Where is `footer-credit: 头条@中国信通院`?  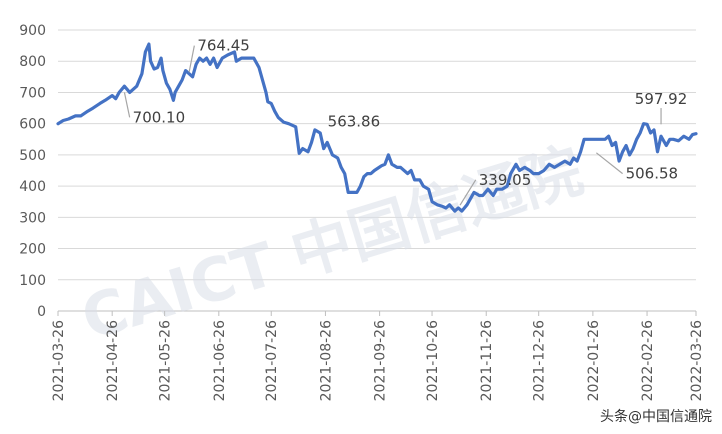 footer-credit: 头条@中国信通院 is located at coordinates (656, 416).